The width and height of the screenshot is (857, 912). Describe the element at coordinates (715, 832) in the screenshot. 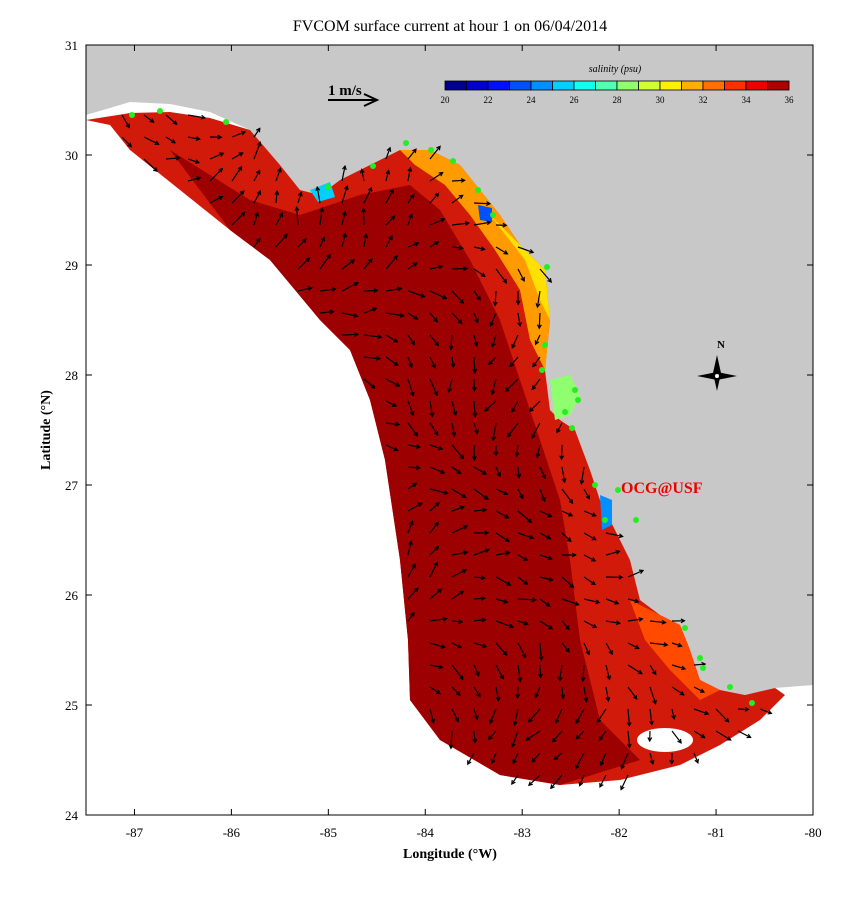

I see `x-tick-label: -81` at that location.